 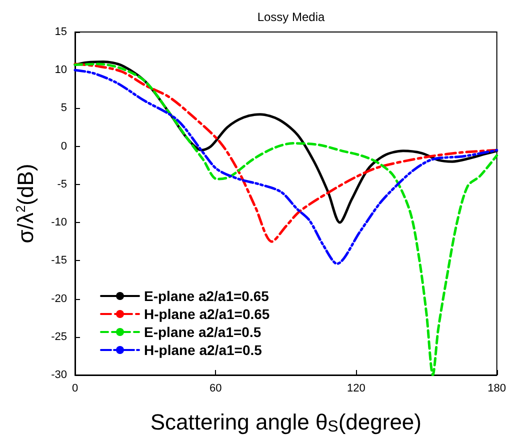 What do you see at coordinates (59, 298) in the screenshot?
I see `y-tick-label: -20` at bounding box center [59, 298].